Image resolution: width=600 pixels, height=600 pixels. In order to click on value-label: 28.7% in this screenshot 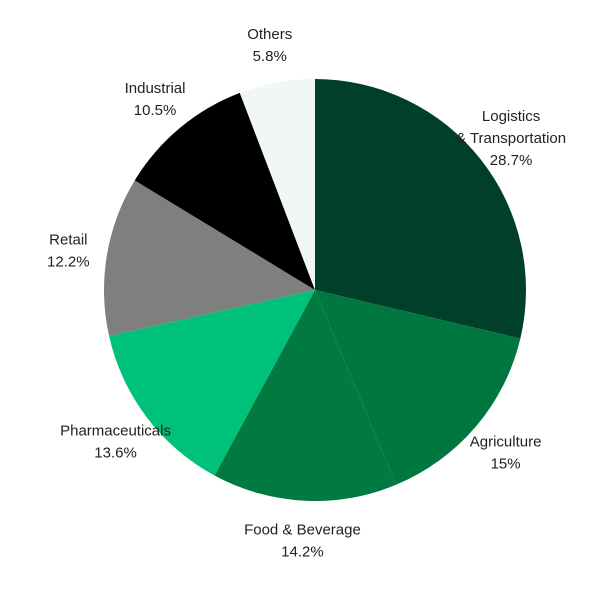, I will do `click(511, 160)`.